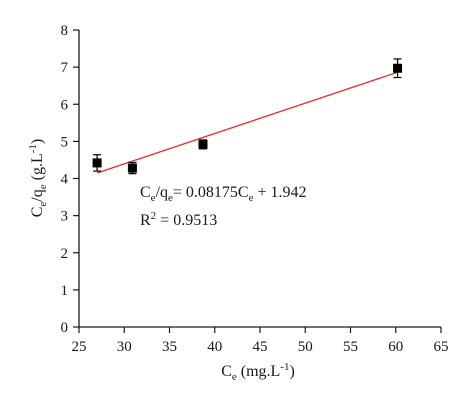 Image resolution: width=474 pixels, height=401 pixels. I want to click on x-tick-label: 65, so click(441, 347).